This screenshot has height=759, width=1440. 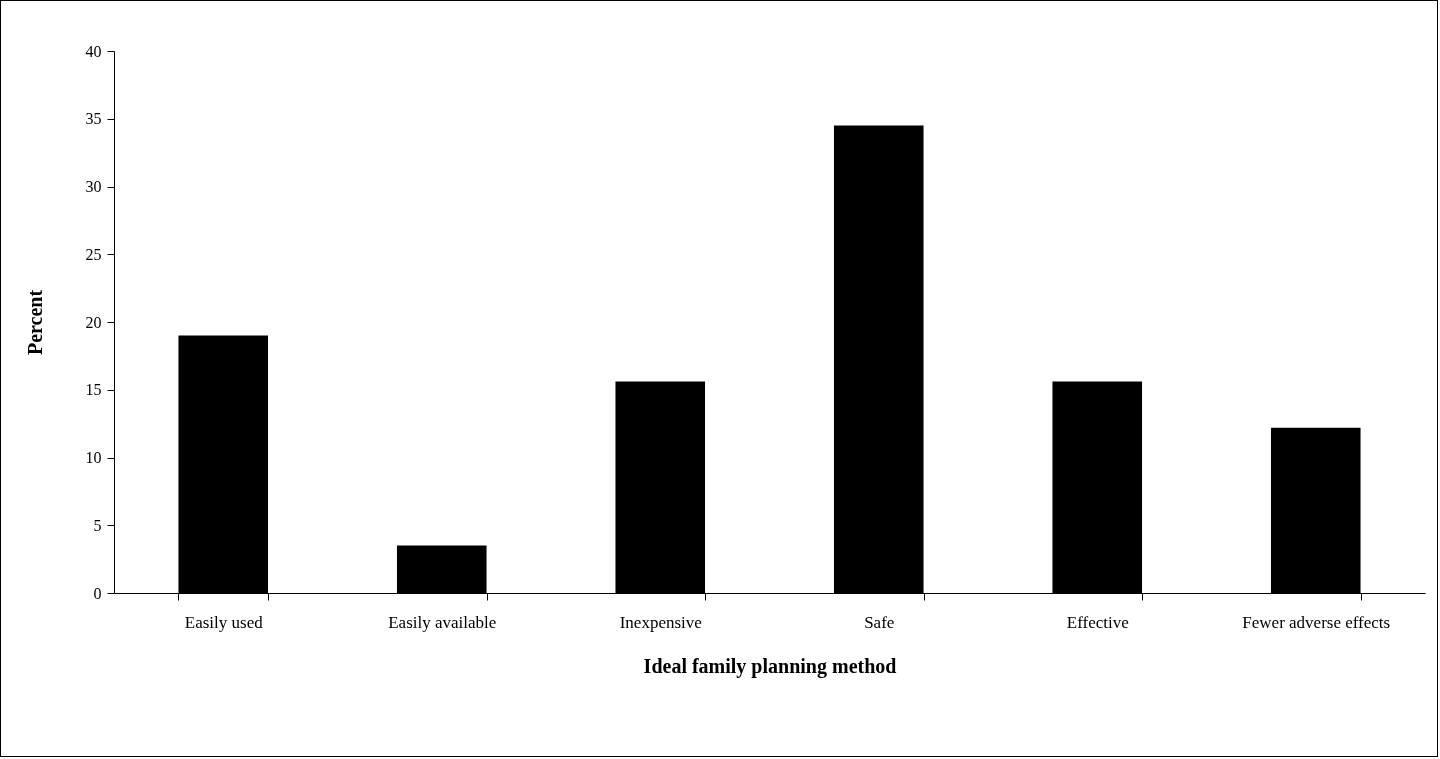 I want to click on y-tick-label: 30, so click(x=93, y=186).